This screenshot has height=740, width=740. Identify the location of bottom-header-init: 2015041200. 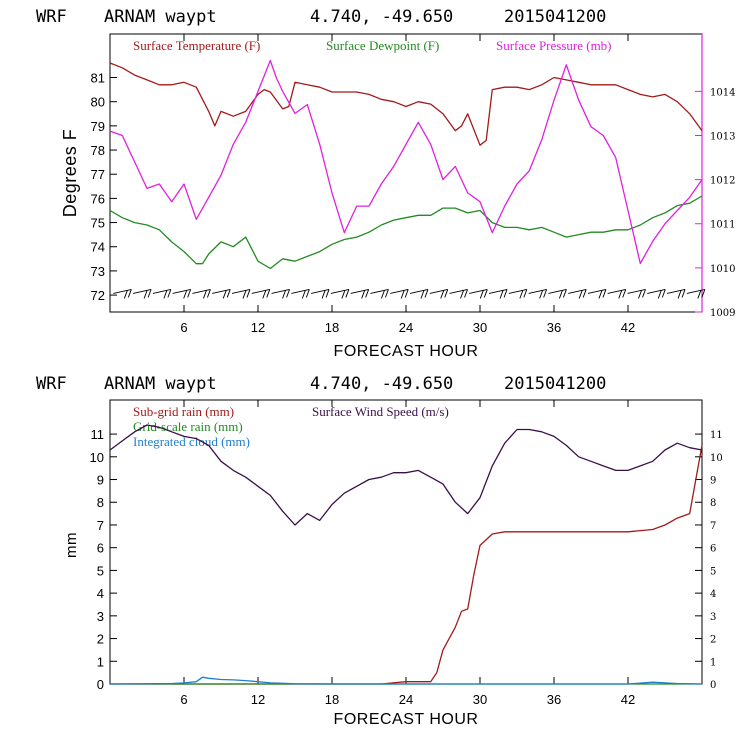
(555, 384).